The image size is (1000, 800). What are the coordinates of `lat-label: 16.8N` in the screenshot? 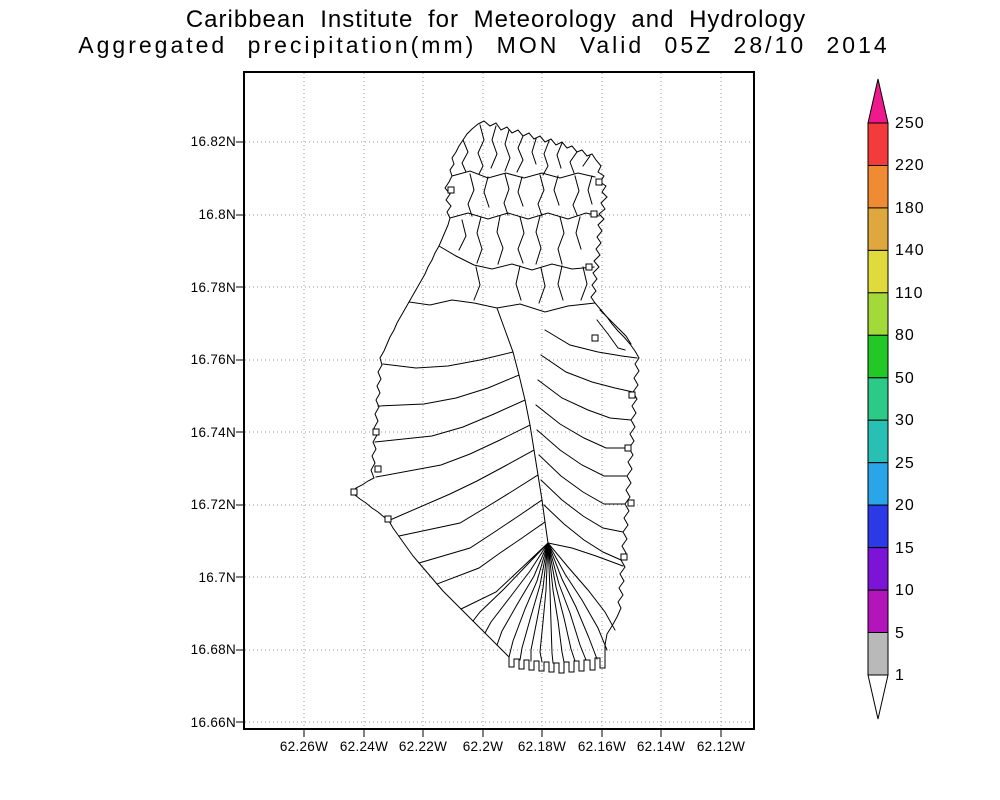 It's located at (217, 214).